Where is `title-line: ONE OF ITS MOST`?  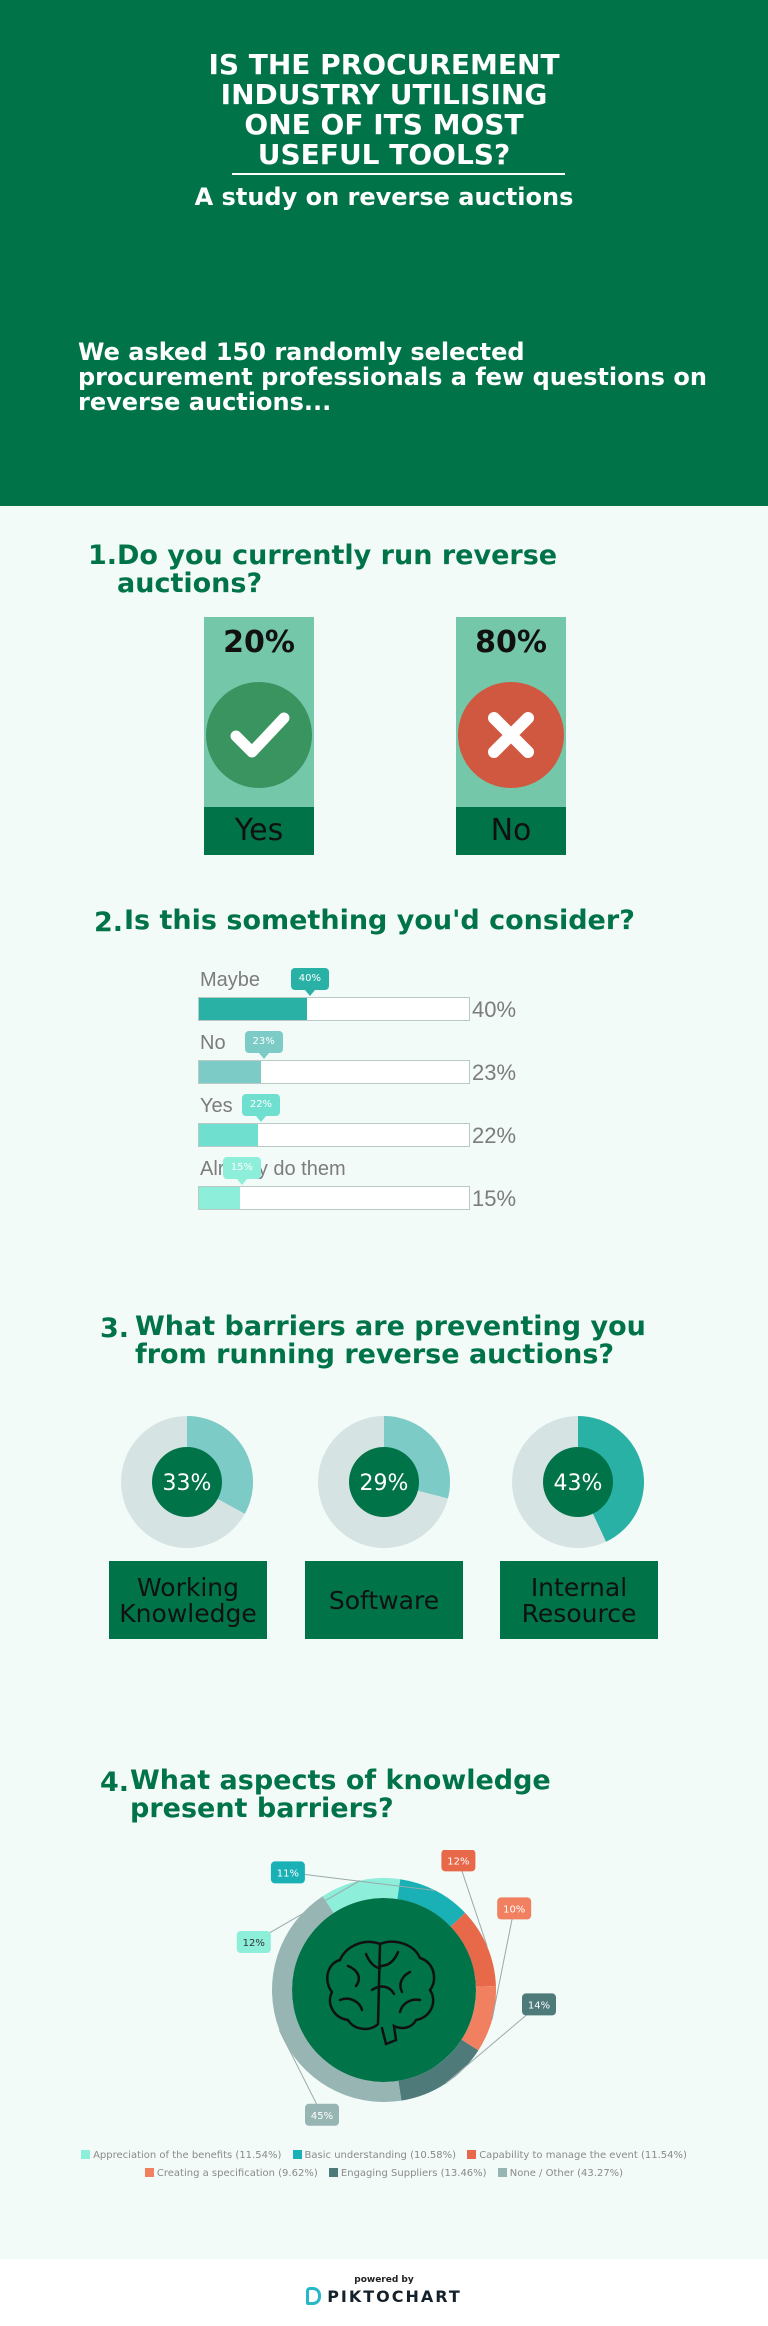 title-line: ONE OF ITS MOST is located at coordinates (384, 124).